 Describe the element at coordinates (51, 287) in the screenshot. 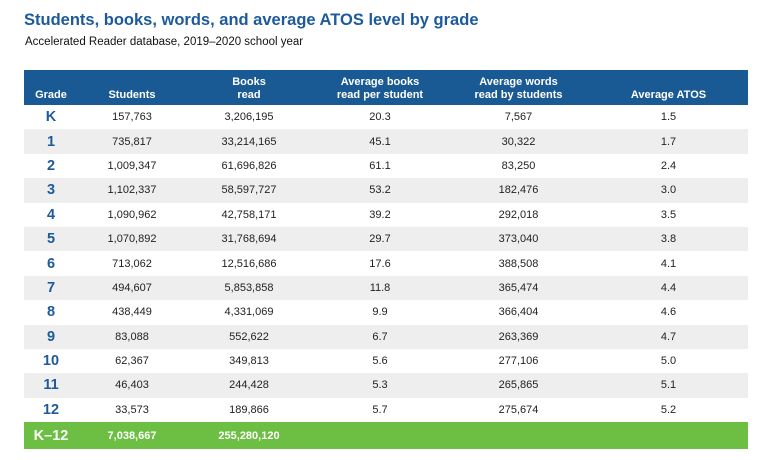

I see `cell-grade: 7` at that location.